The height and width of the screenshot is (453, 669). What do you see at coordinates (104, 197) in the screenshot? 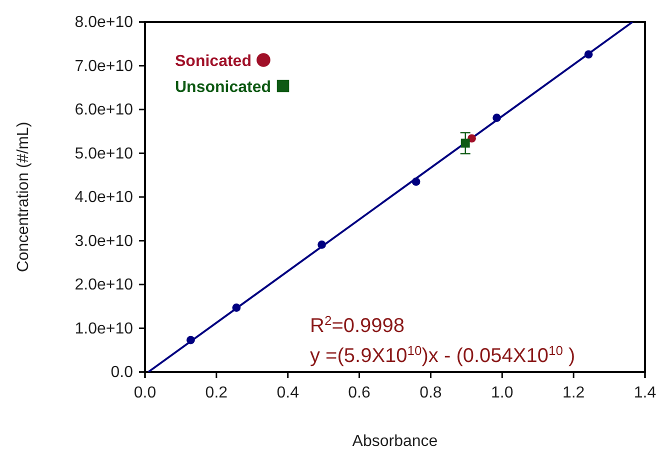
I see `y-tick-label: 4.0e+10` at bounding box center [104, 197].